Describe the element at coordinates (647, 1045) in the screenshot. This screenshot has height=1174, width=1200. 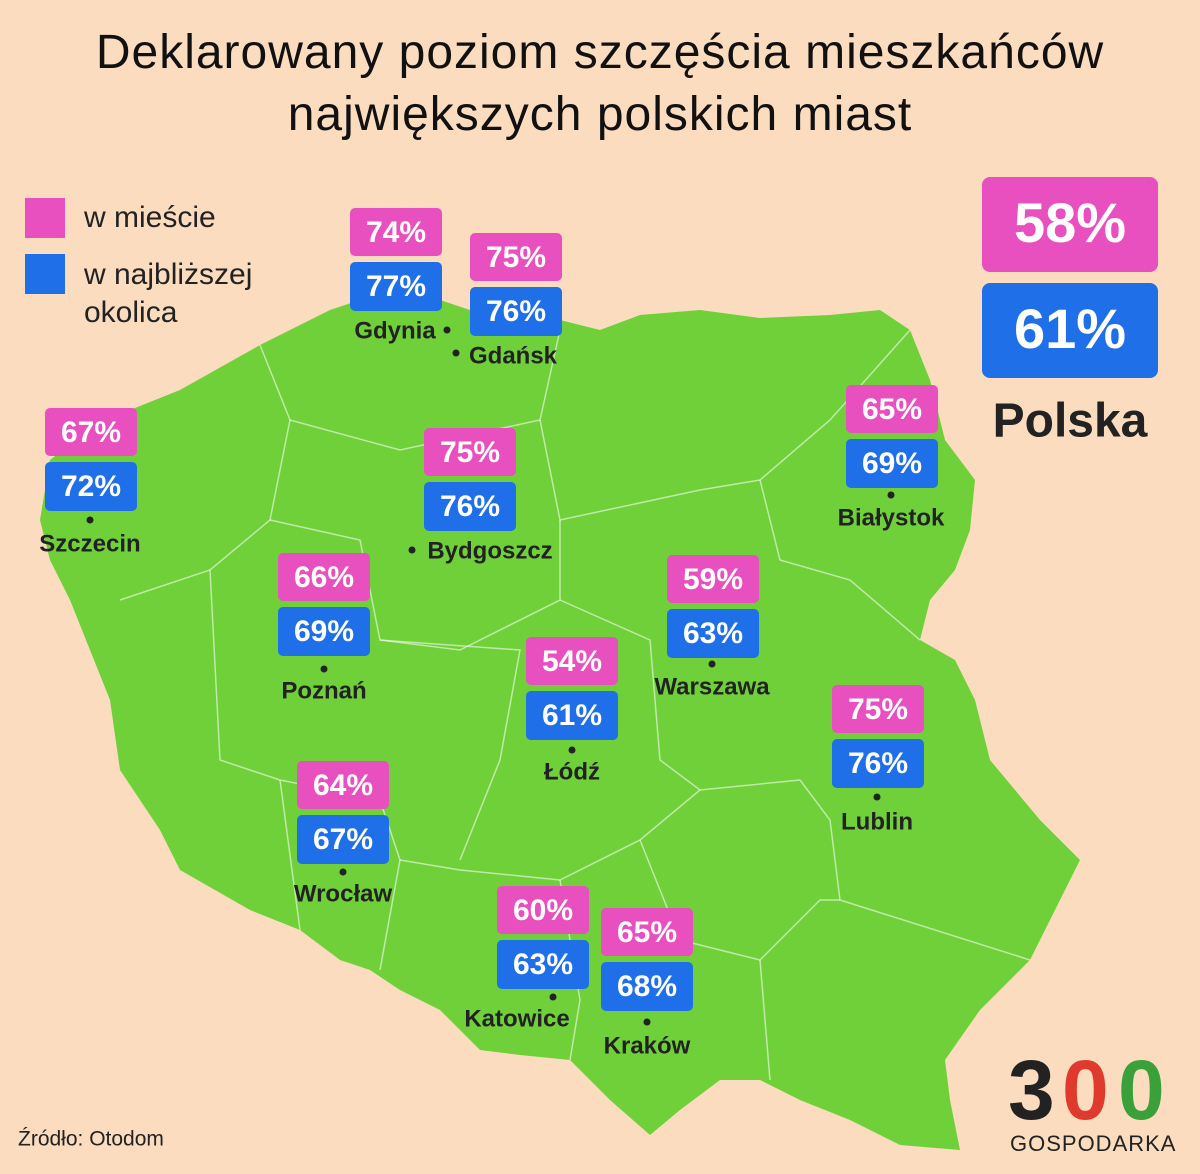
I see `city-name: Kraków` at that location.